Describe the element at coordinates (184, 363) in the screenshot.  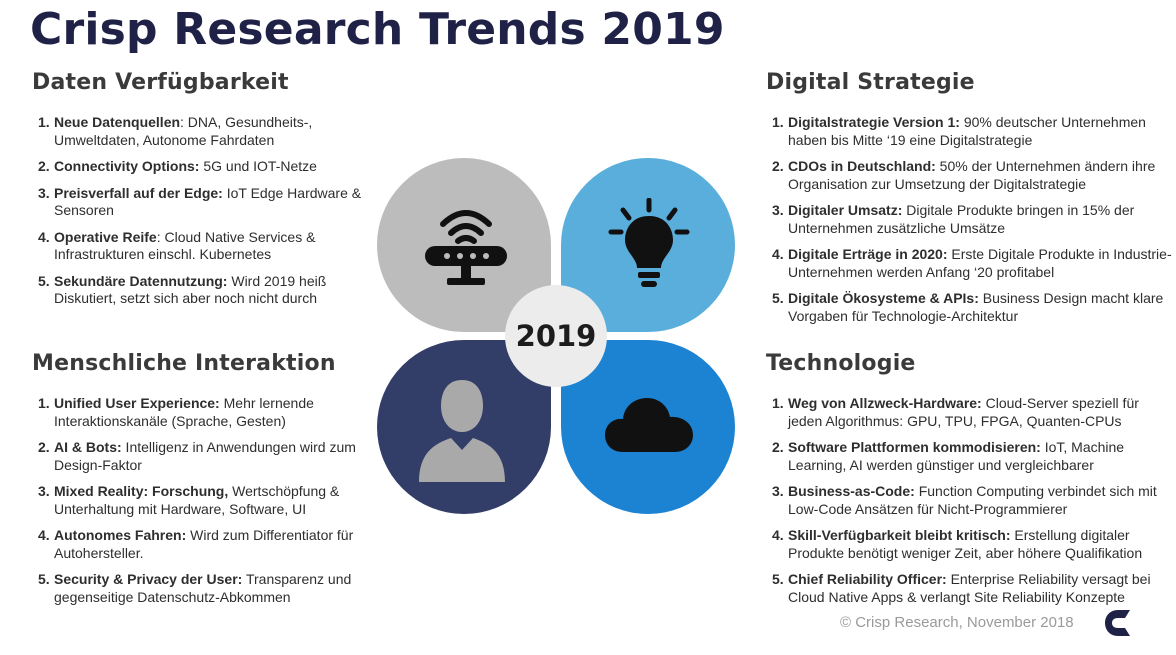
I see `section-heading: Menschliche Interaktion` at that location.